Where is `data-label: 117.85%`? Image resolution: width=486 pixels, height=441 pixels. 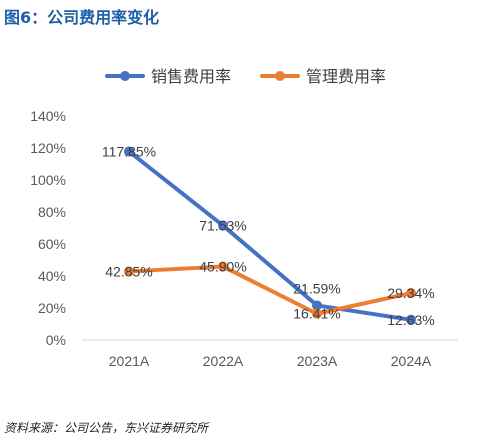 data-label: 117.85% is located at coordinates (129, 151).